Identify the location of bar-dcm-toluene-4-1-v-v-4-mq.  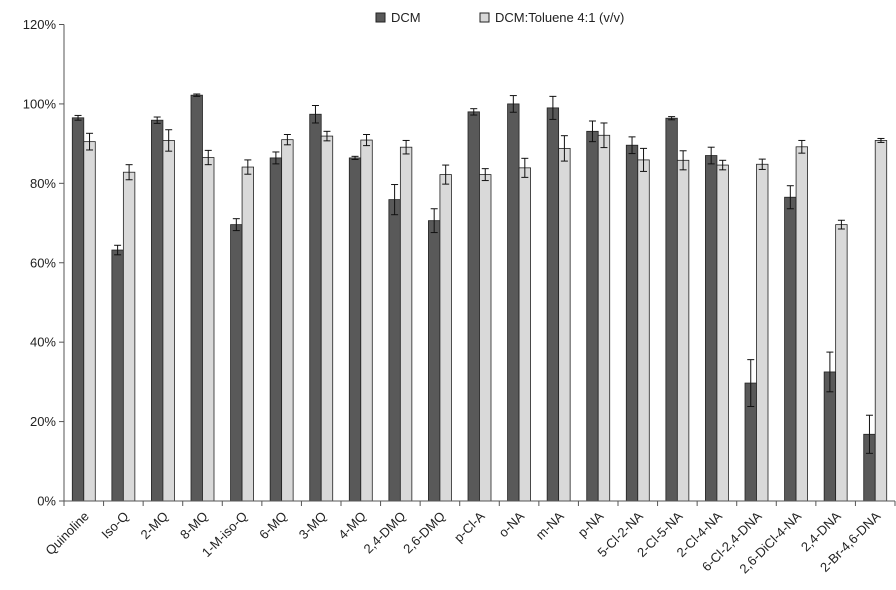
(366, 320).